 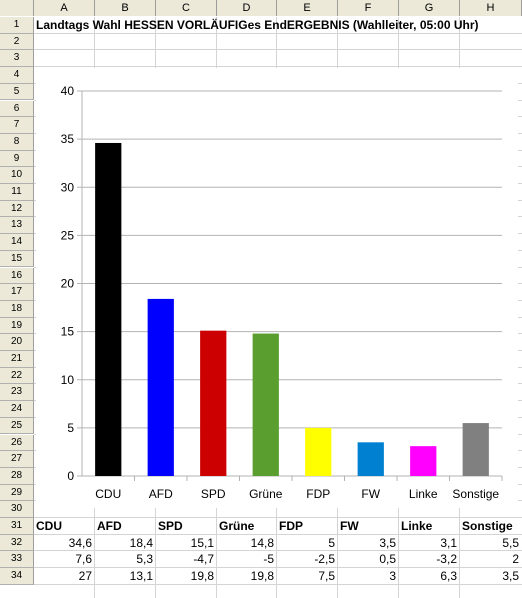 I want to click on bar-spd, so click(x=213, y=403).